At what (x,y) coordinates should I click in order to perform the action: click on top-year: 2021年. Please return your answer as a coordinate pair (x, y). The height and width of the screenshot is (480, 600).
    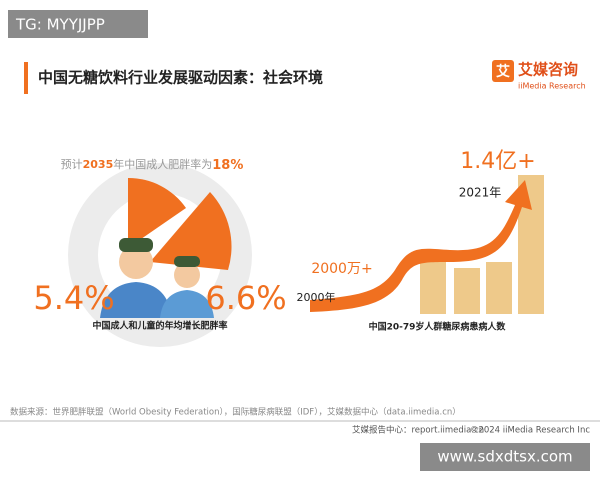
    Looking at the image, I should click on (480, 193).